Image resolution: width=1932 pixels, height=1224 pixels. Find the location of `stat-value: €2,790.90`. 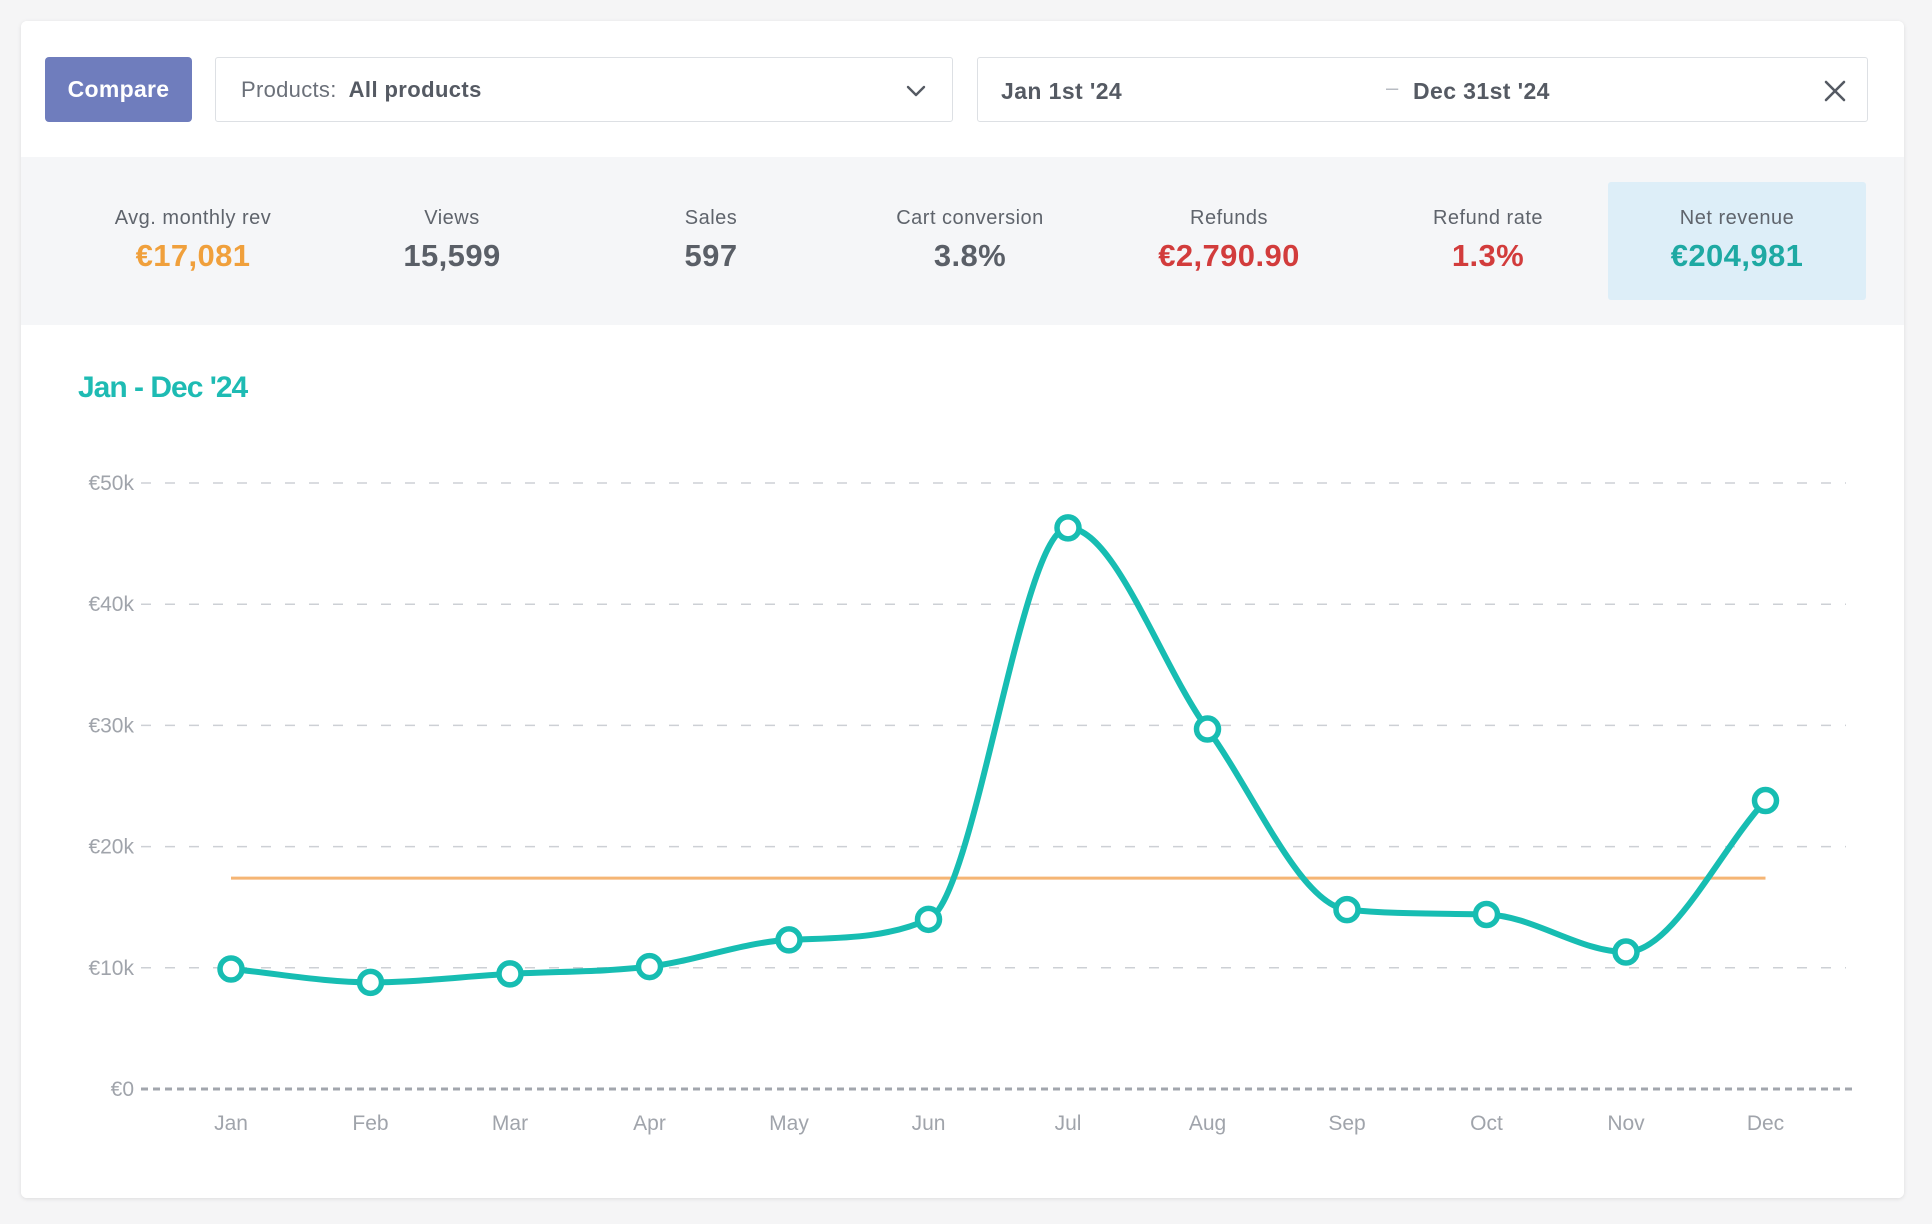

stat-value: €2,790.90 is located at coordinates (1229, 255).